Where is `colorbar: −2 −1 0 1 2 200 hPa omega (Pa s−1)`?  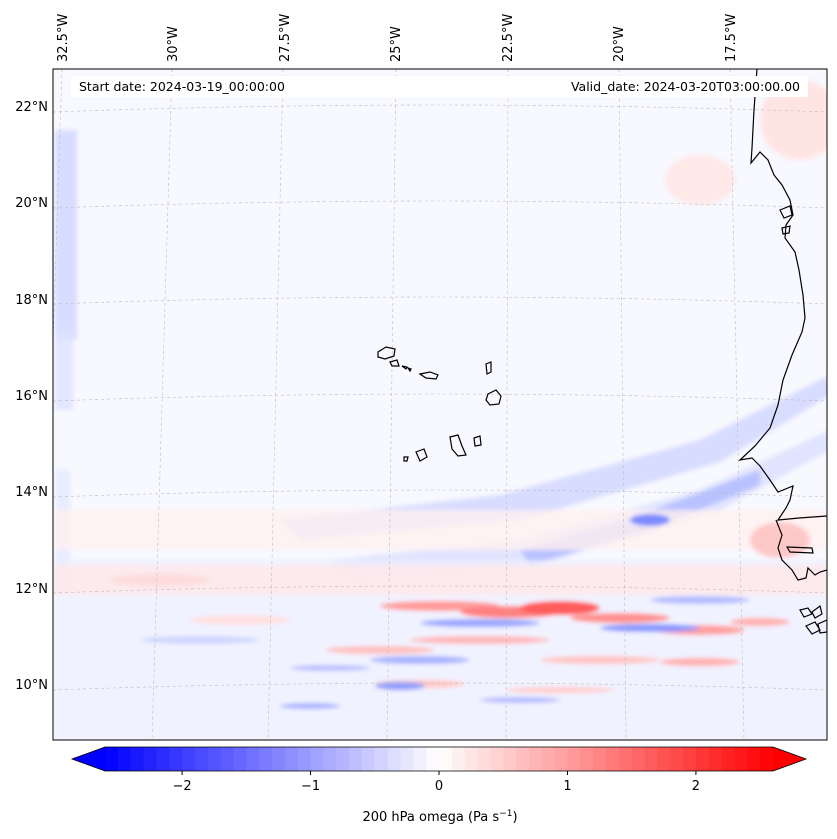
colorbar: −2 −1 0 1 2 200 hPa omega (Pa s−1) is located at coordinates (439, 785).